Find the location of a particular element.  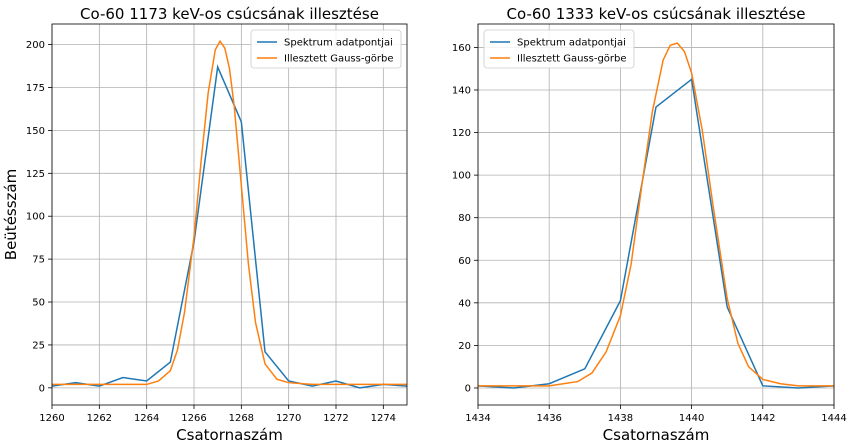

y-tick-label: 80 is located at coordinates (464, 218).